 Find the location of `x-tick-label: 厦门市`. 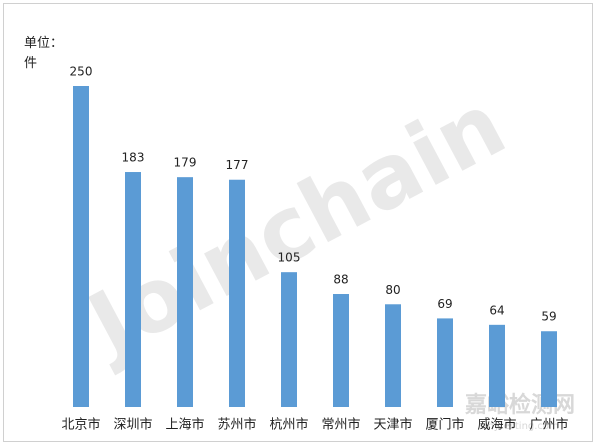

x-tick-label: 厦门市 is located at coordinates (444, 425).